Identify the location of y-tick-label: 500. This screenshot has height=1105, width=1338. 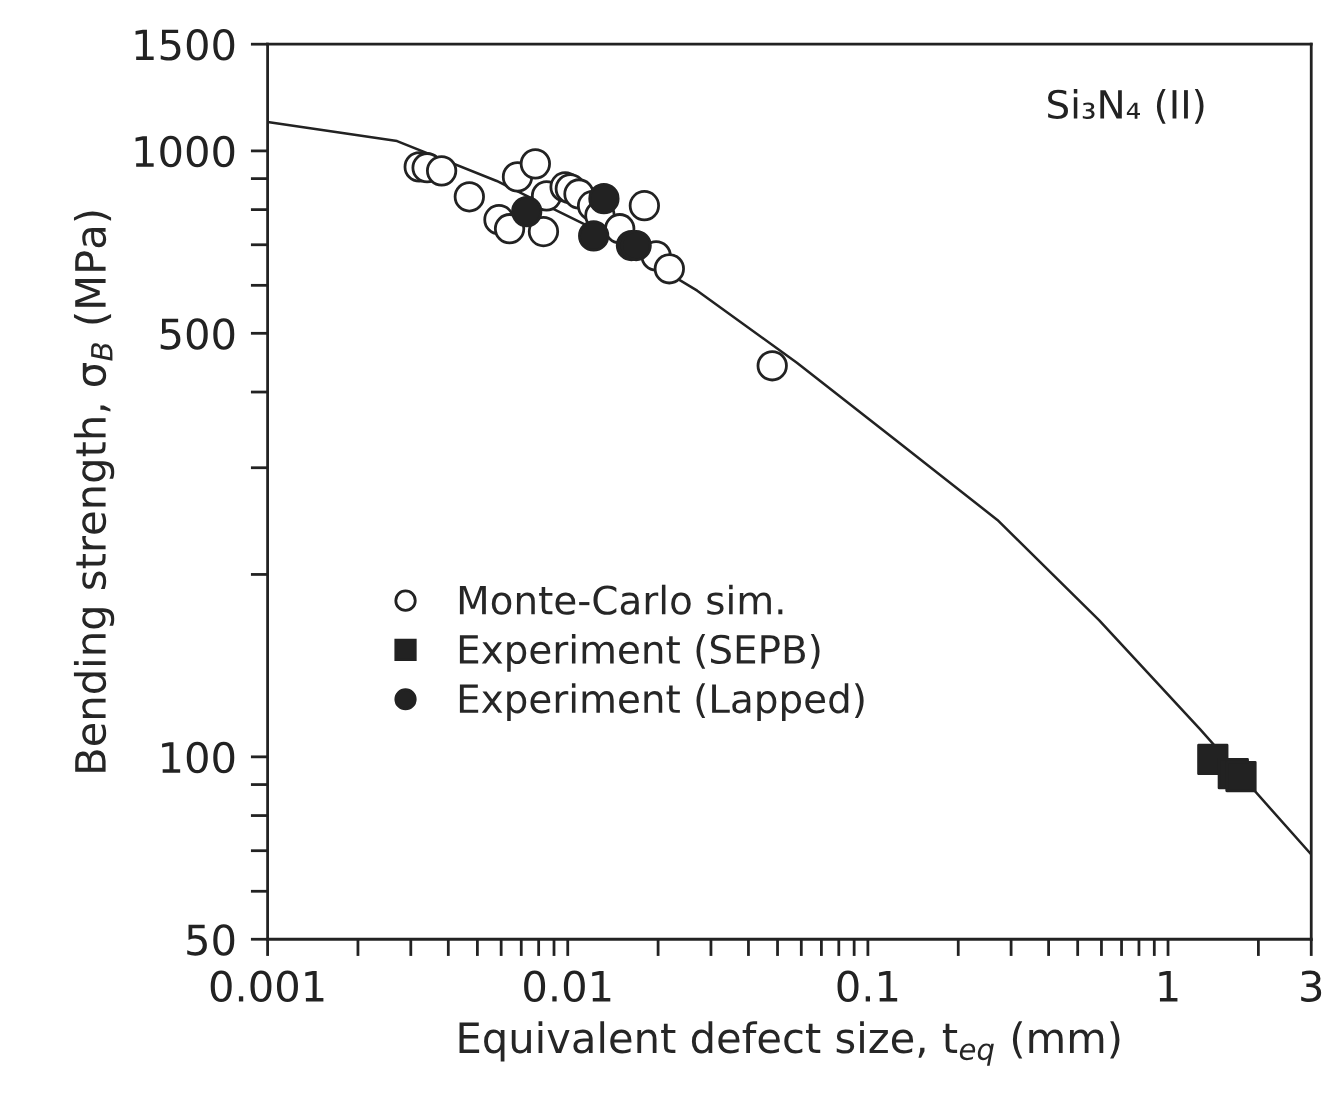
(197, 334).